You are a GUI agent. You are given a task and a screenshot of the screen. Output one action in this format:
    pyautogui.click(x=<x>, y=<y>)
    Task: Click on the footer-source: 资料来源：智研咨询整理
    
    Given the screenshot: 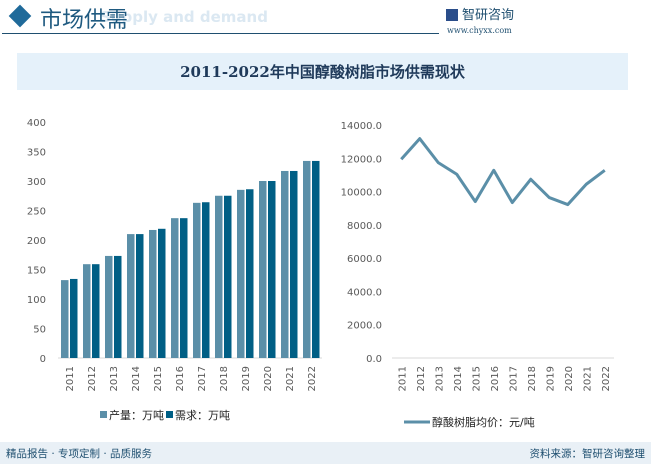 What is the action you would take?
    pyautogui.click(x=587, y=454)
    